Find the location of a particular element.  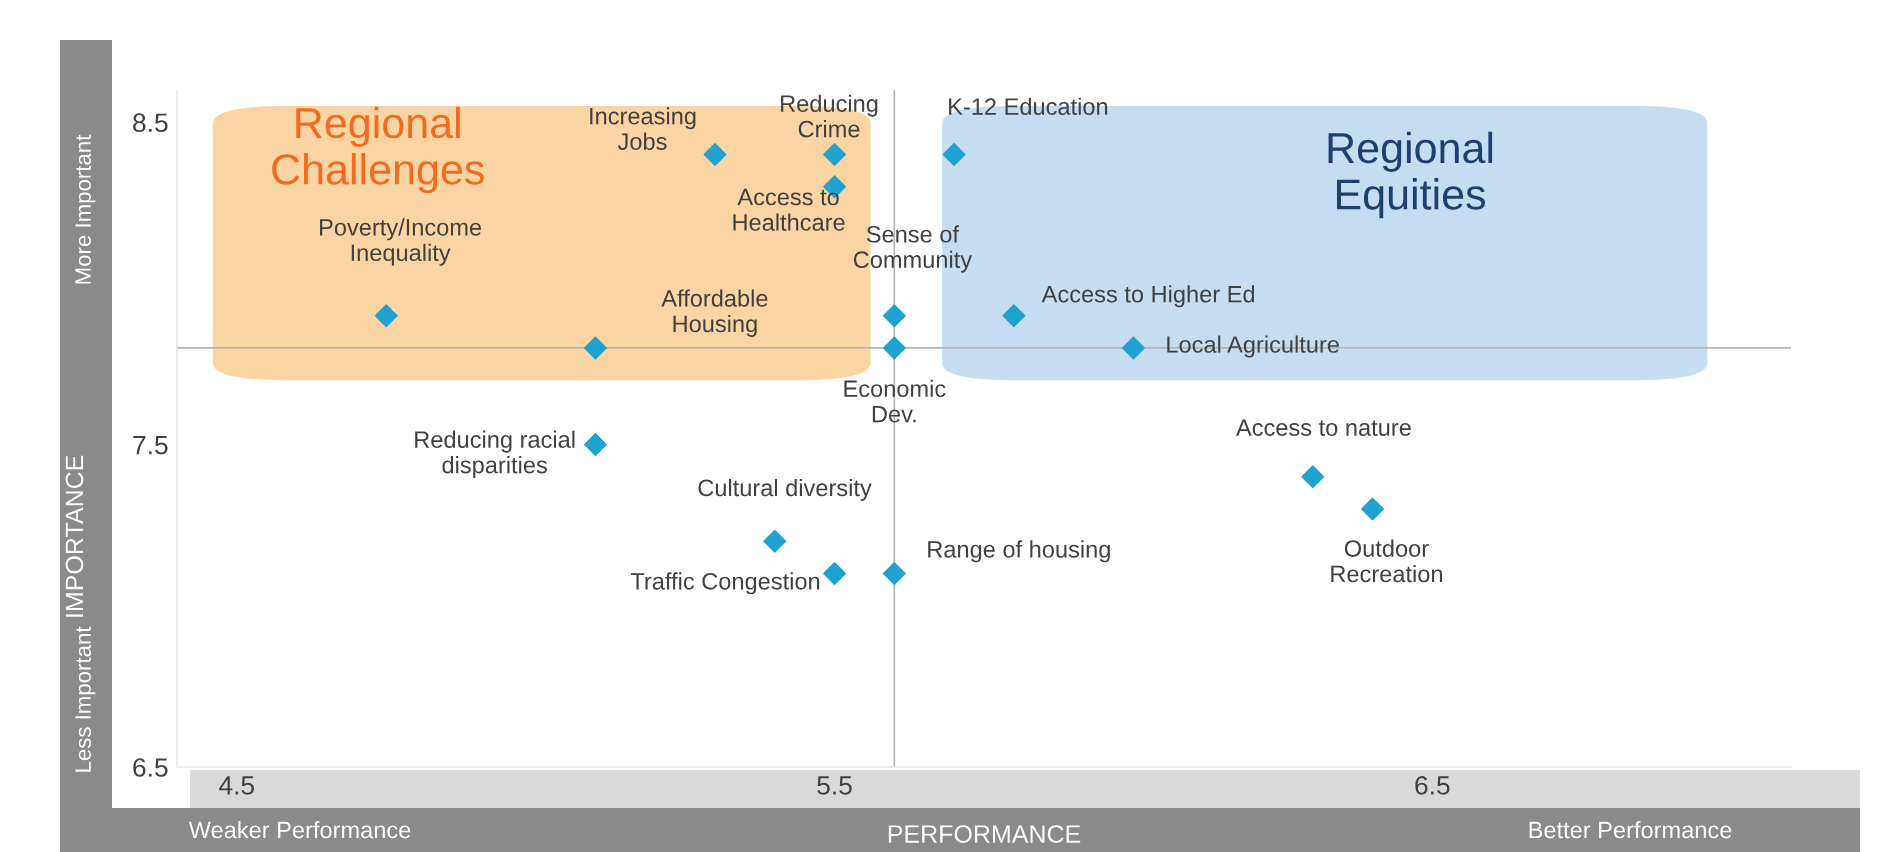

x-tick-label: 5.5 is located at coordinates (834, 785).